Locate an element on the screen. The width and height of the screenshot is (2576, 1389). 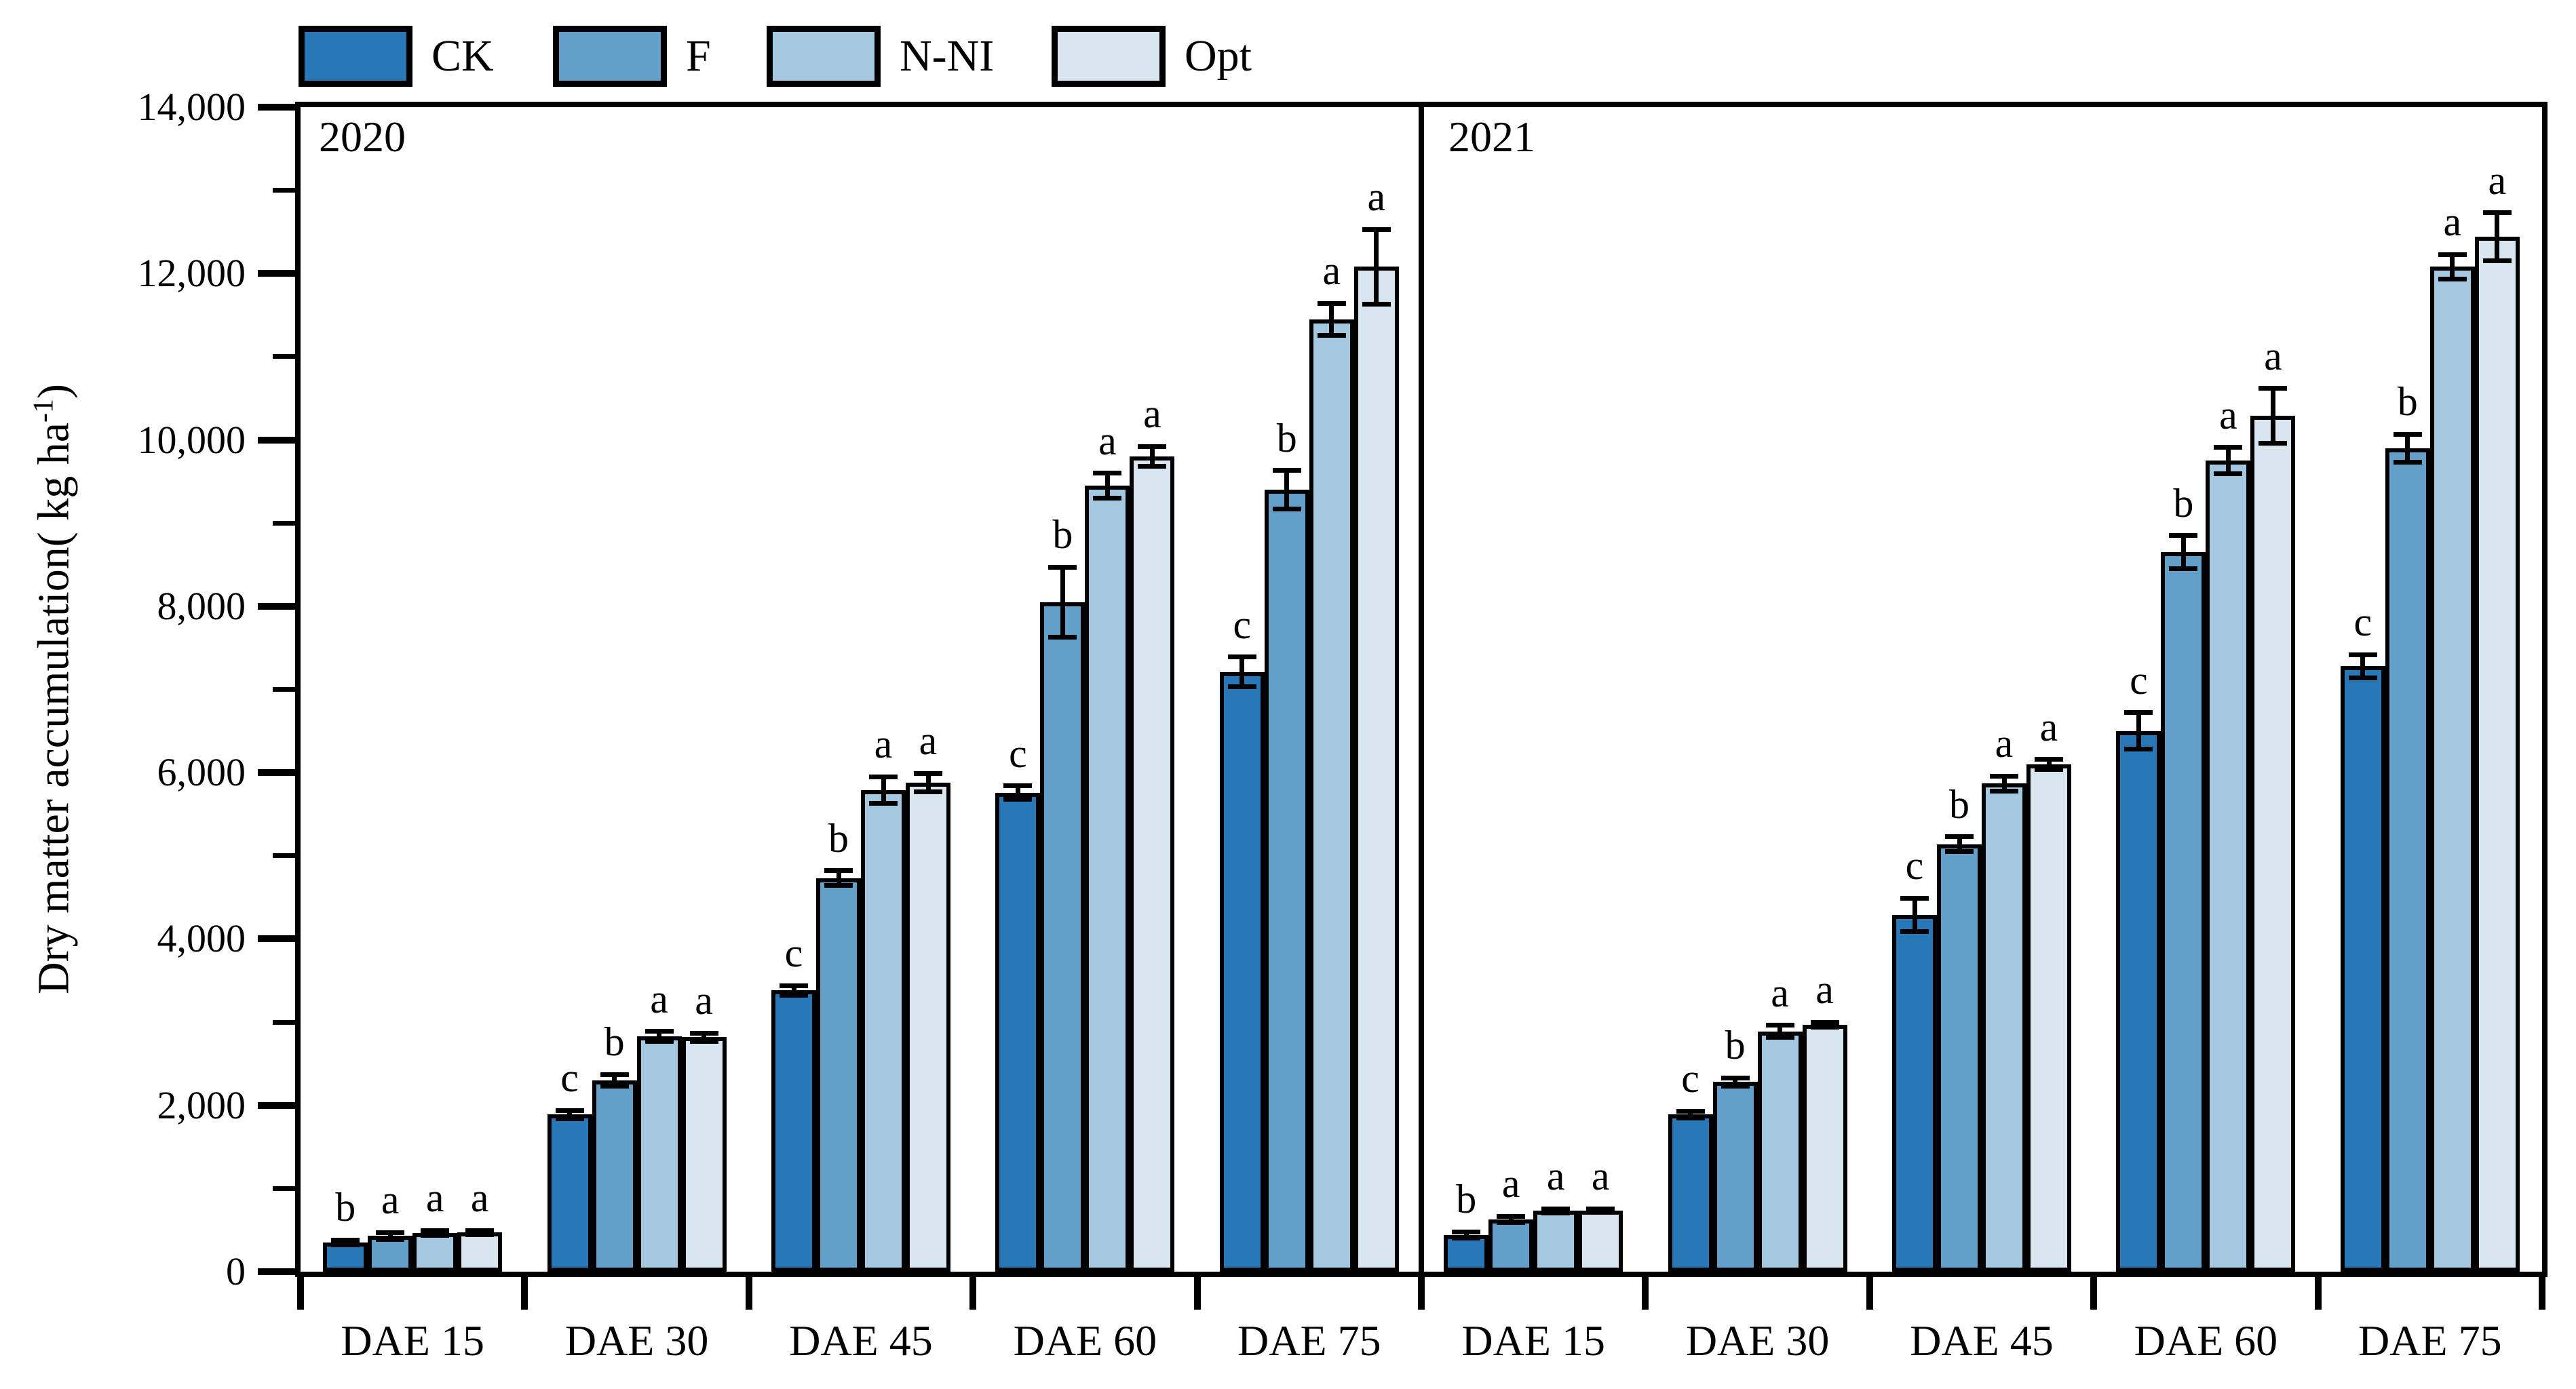
legend-item-opt: Opt is located at coordinates (1152, 56).